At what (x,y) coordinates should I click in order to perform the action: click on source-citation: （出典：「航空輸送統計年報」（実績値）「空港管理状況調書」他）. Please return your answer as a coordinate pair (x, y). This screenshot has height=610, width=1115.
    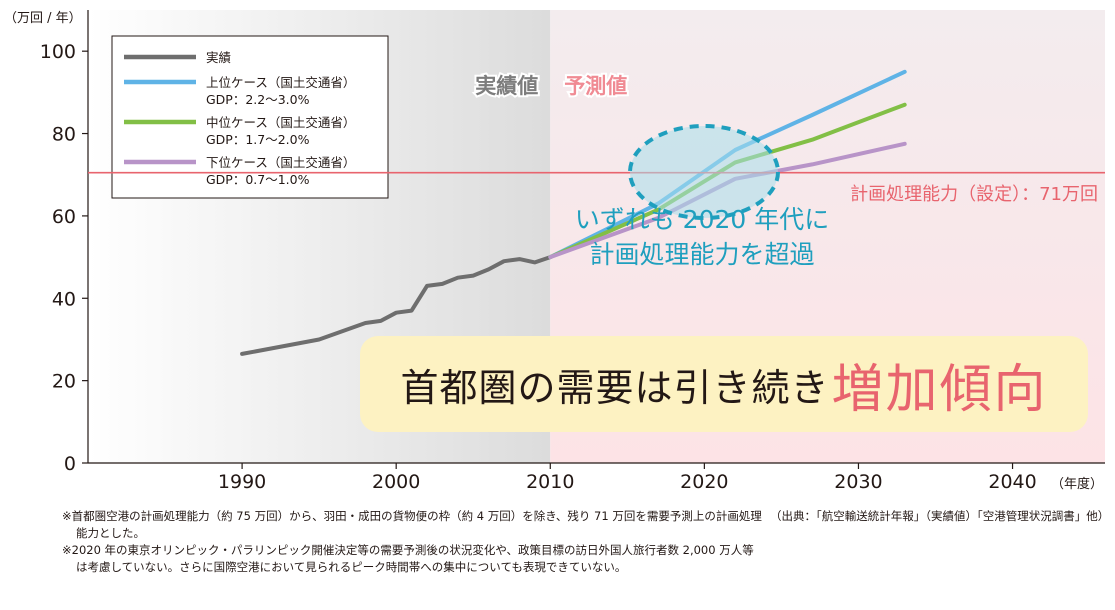
    Looking at the image, I should click on (940, 516).